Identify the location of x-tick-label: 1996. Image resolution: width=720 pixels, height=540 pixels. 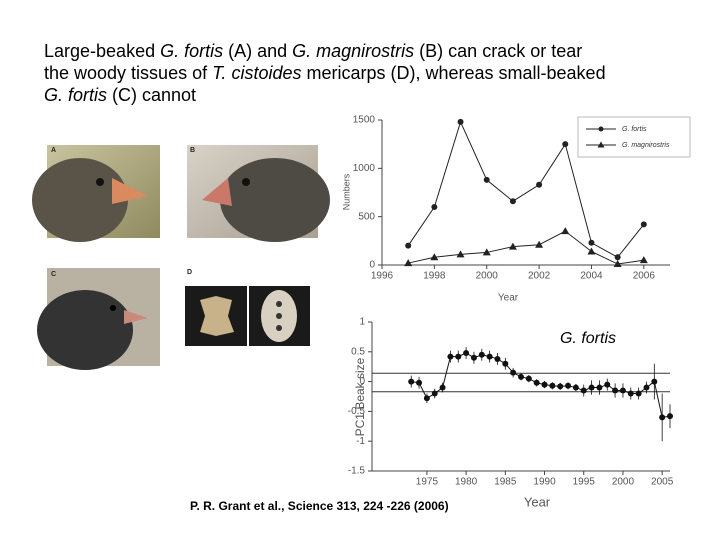
(382, 276).